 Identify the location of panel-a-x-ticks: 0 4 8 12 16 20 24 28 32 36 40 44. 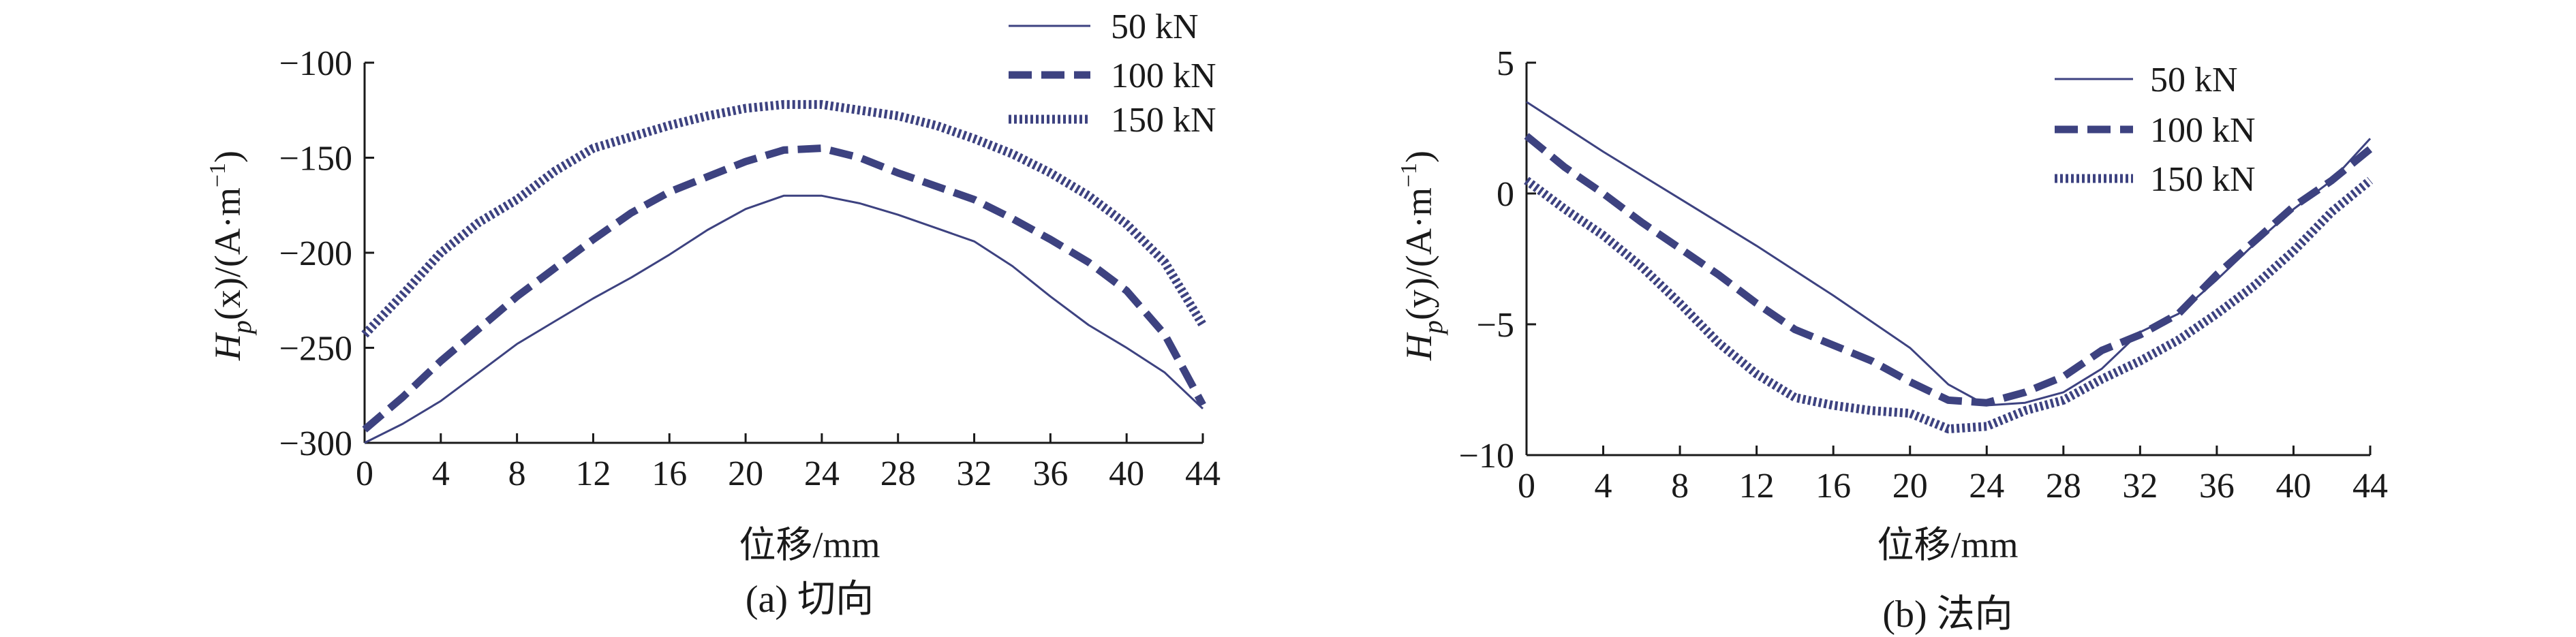
(789, 463).